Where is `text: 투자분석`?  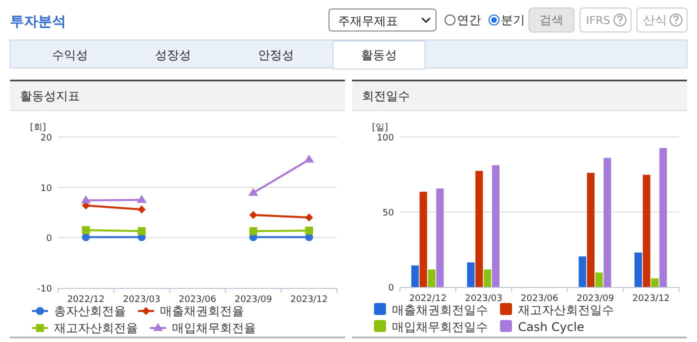 text: 투자분석 is located at coordinates (38, 22).